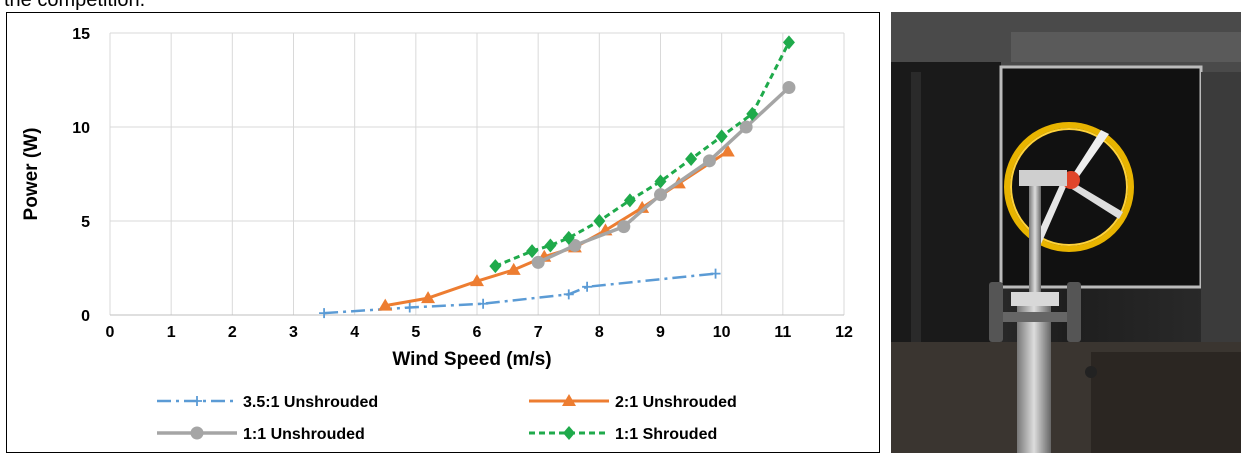  Describe the element at coordinates (304, 434) in the screenshot. I see `legend-label-3: 1:1 Unshrouded` at that location.